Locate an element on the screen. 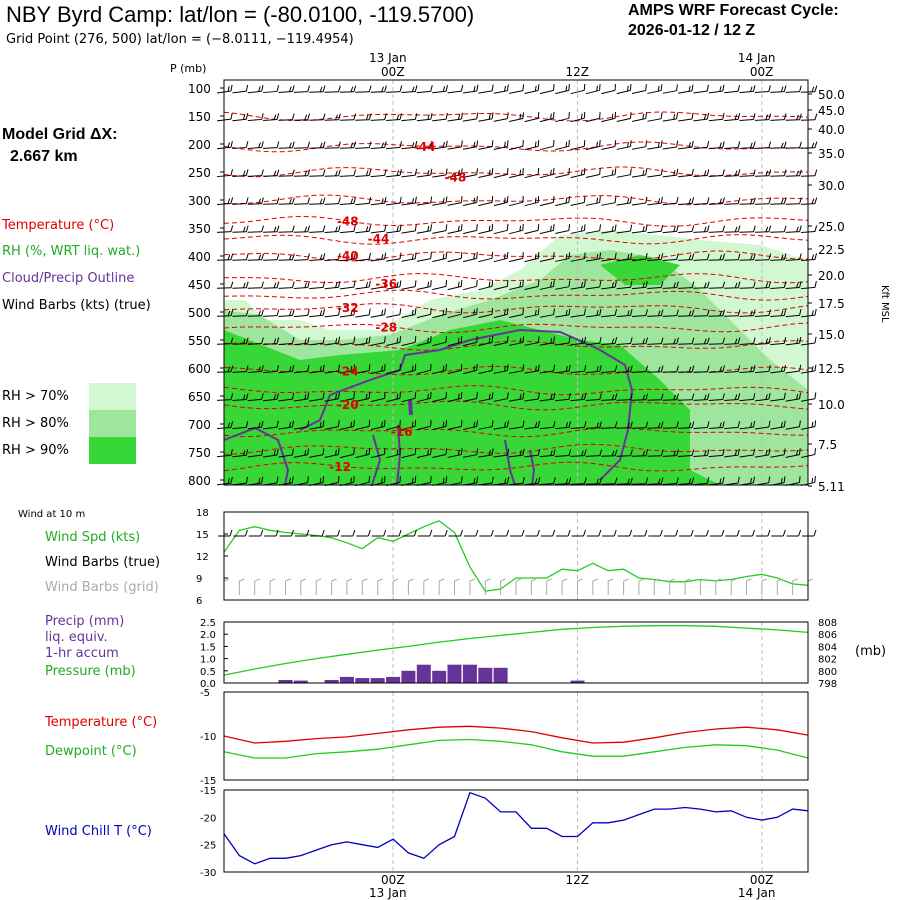  cloud-outline is located at coordinates (532, 467).